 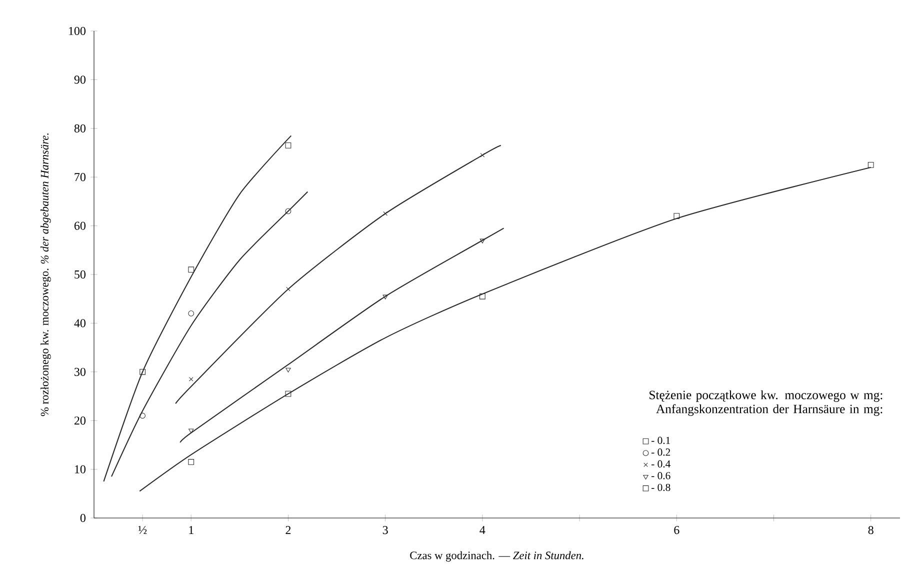 What do you see at coordinates (483, 530) in the screenshot?
I see `x-tick-label: 4` at bounding box center [483, 530].